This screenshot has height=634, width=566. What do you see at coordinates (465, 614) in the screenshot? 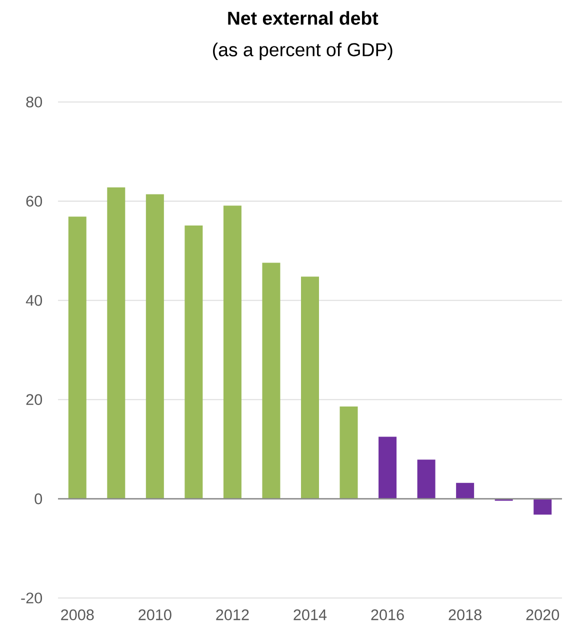
I see `x-tick-label: 2018` at bounding box center [465, 614].